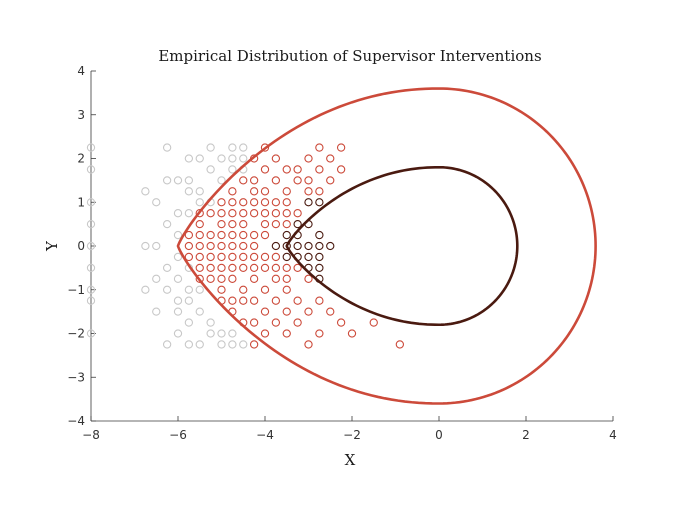 This screenshot has width=677, height=508. I want to click on y-tick-label: −4, so click(76, 421).